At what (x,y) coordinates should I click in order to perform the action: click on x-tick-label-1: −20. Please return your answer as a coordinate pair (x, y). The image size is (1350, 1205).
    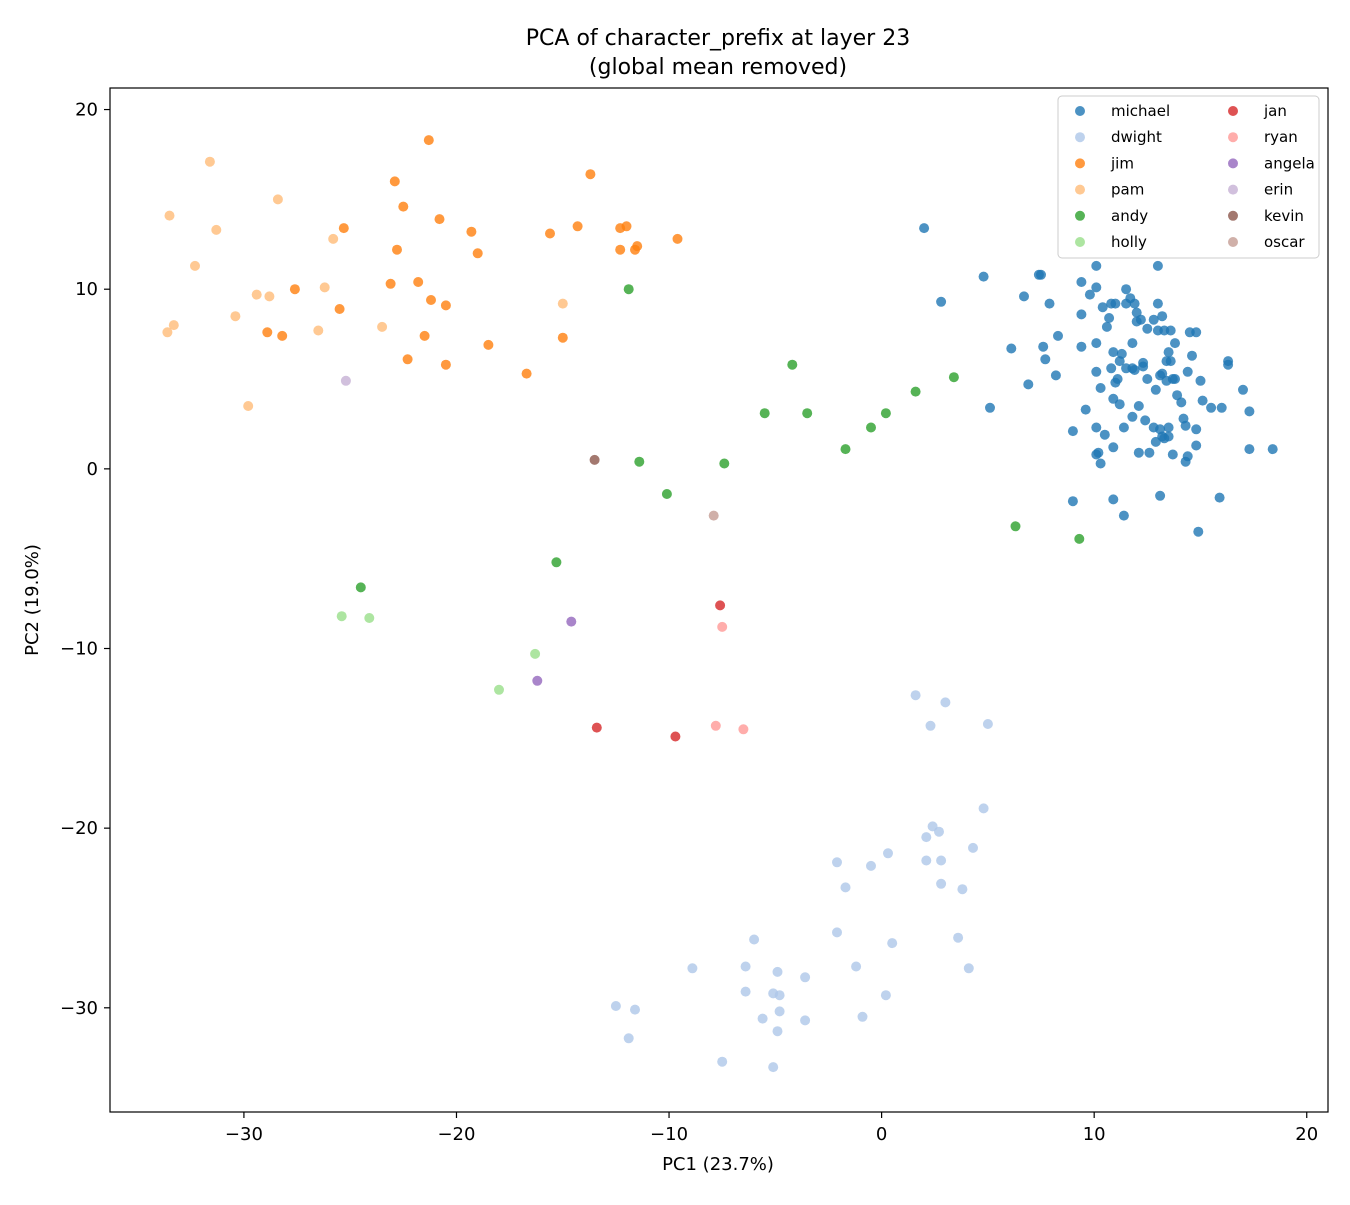
    Looking at the image, I should click on (456, 1134).